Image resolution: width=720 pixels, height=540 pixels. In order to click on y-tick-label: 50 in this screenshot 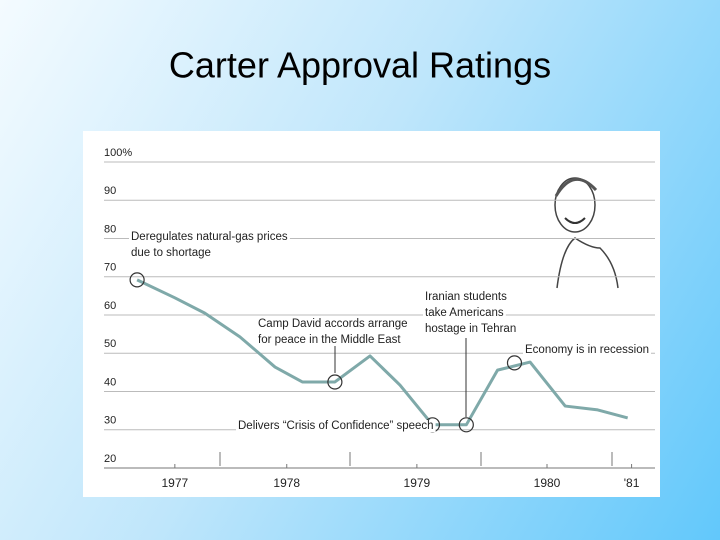, I will do `click(110, 344)`.